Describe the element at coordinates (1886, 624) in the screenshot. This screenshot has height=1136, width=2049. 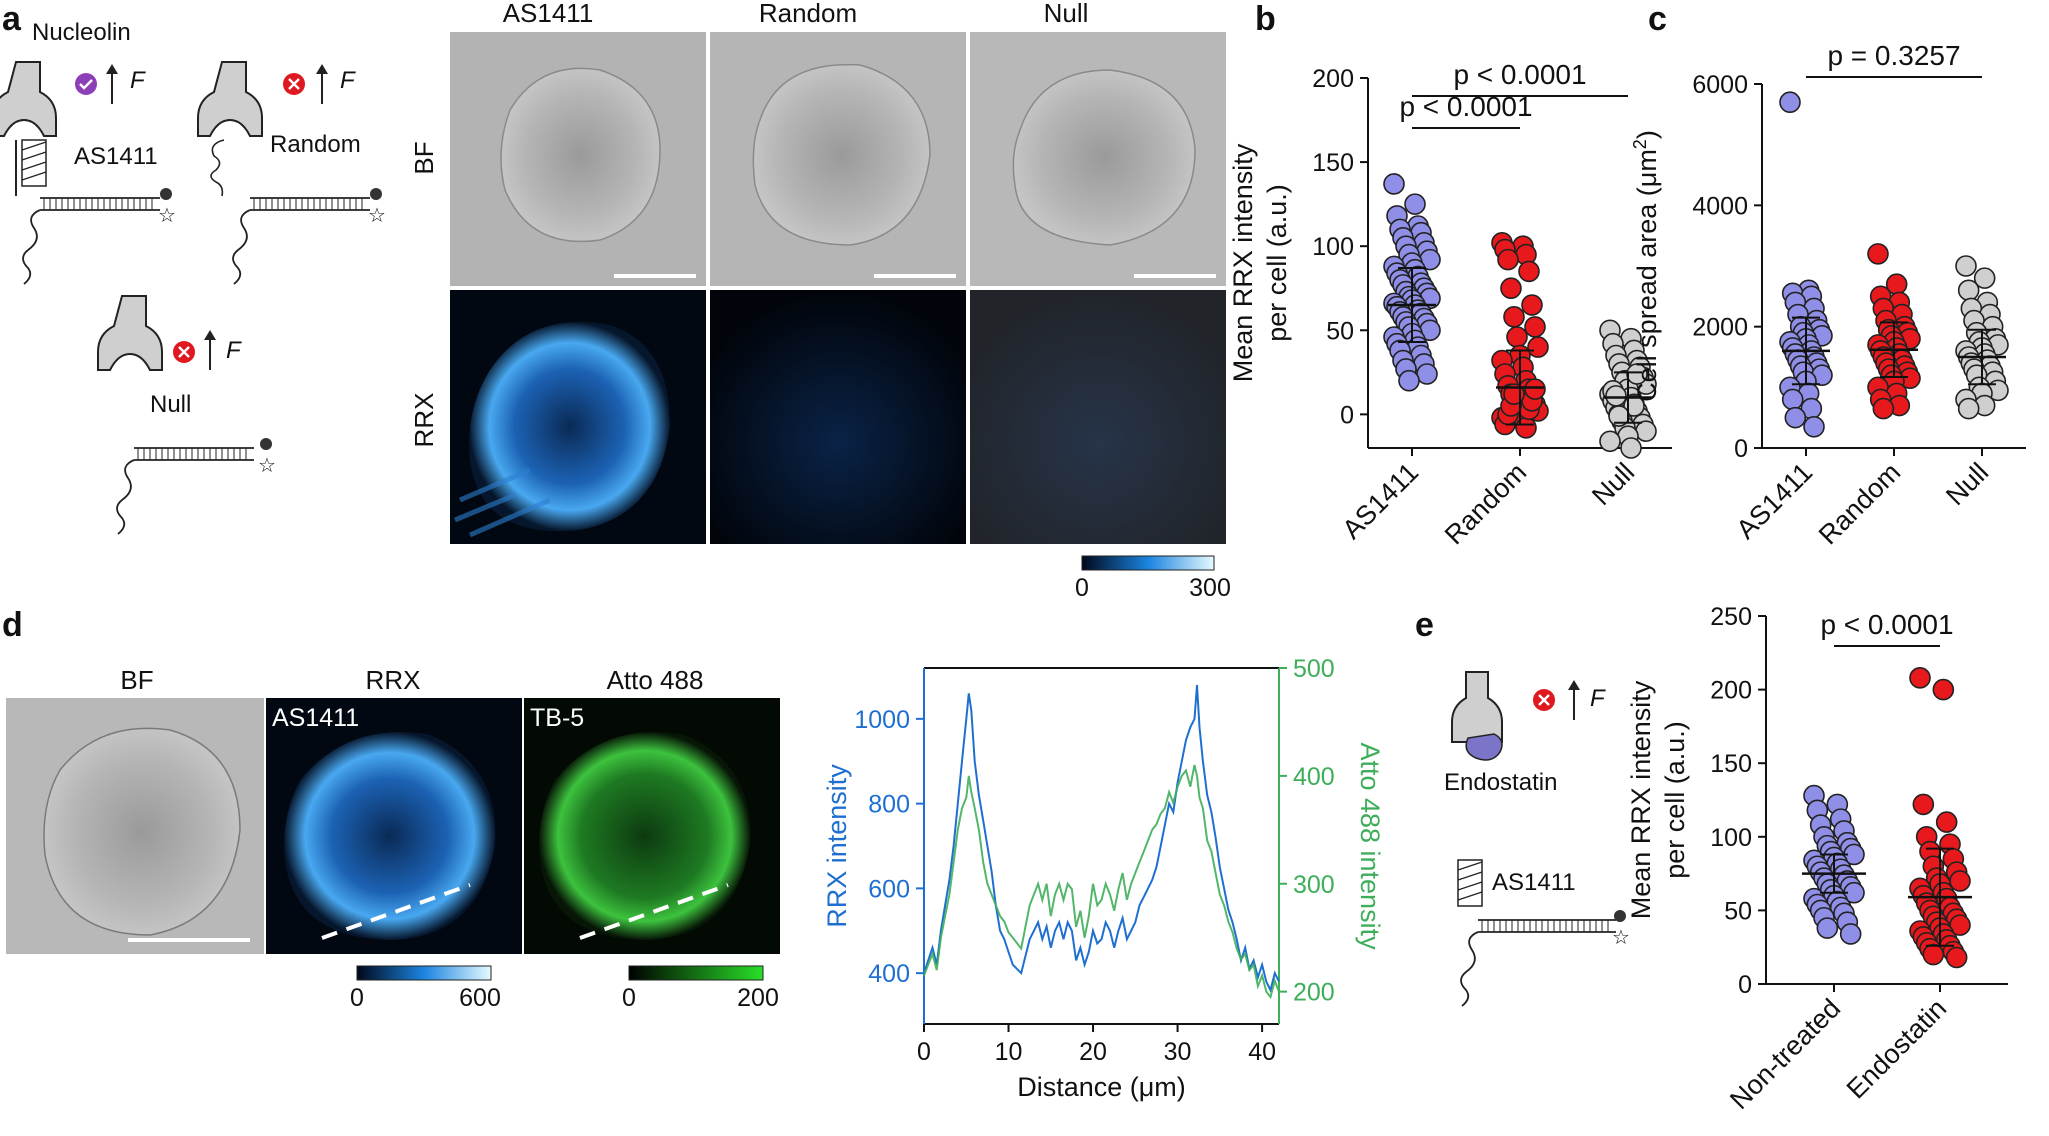
I see `p-value-label: p < 0.0001` at that location.